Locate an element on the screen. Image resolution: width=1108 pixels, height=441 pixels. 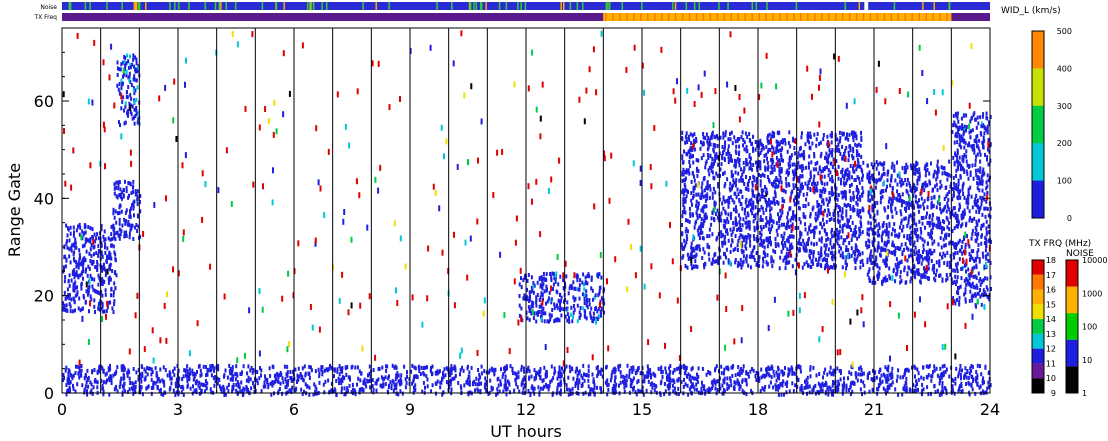
freq-bar-tick is located at coordinates (947, 17).